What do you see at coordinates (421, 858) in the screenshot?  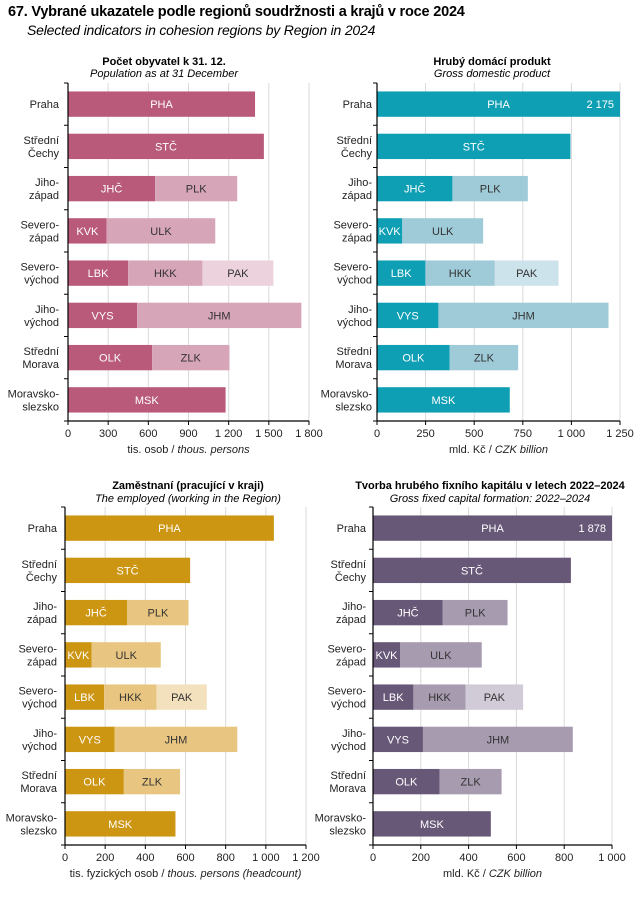 I see `x-tick-label: 200` at bounding box center [421, 858].